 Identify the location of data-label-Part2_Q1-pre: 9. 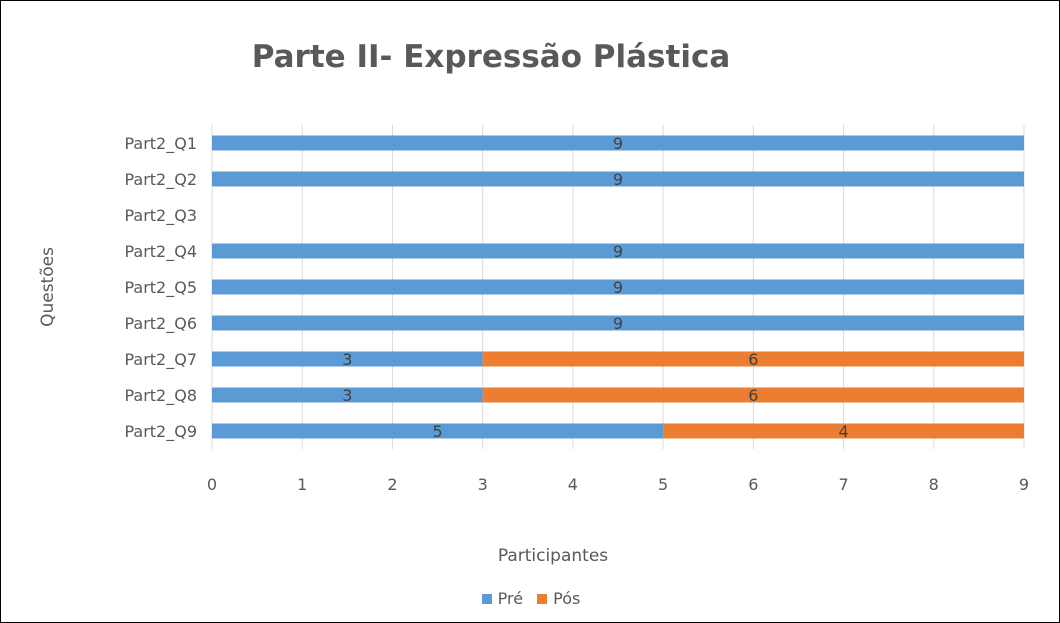
(618, 143).